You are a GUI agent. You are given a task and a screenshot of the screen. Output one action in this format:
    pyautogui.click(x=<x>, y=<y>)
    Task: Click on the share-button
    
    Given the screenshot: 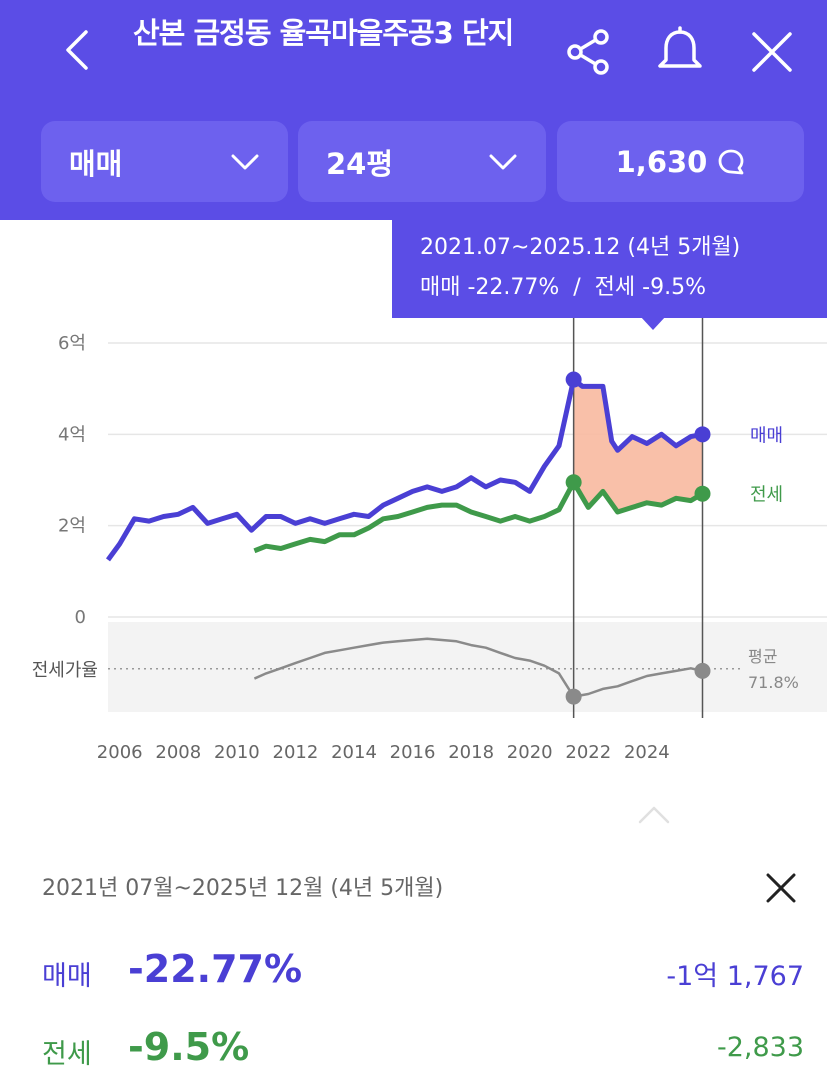 What is the action you would take?
    pyautogui.click(x=588, y=52)
    